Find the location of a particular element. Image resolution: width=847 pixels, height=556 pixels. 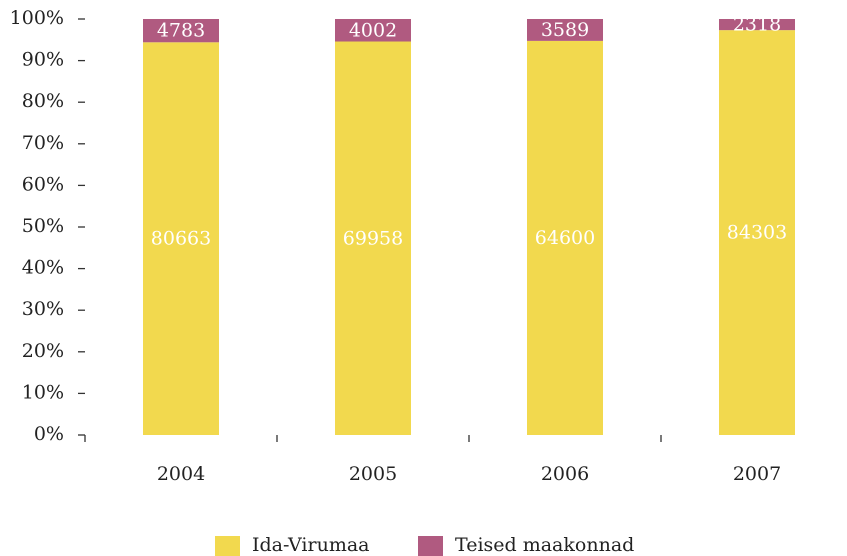

y-tick-label: 50% is located at coordinates (43, 226).